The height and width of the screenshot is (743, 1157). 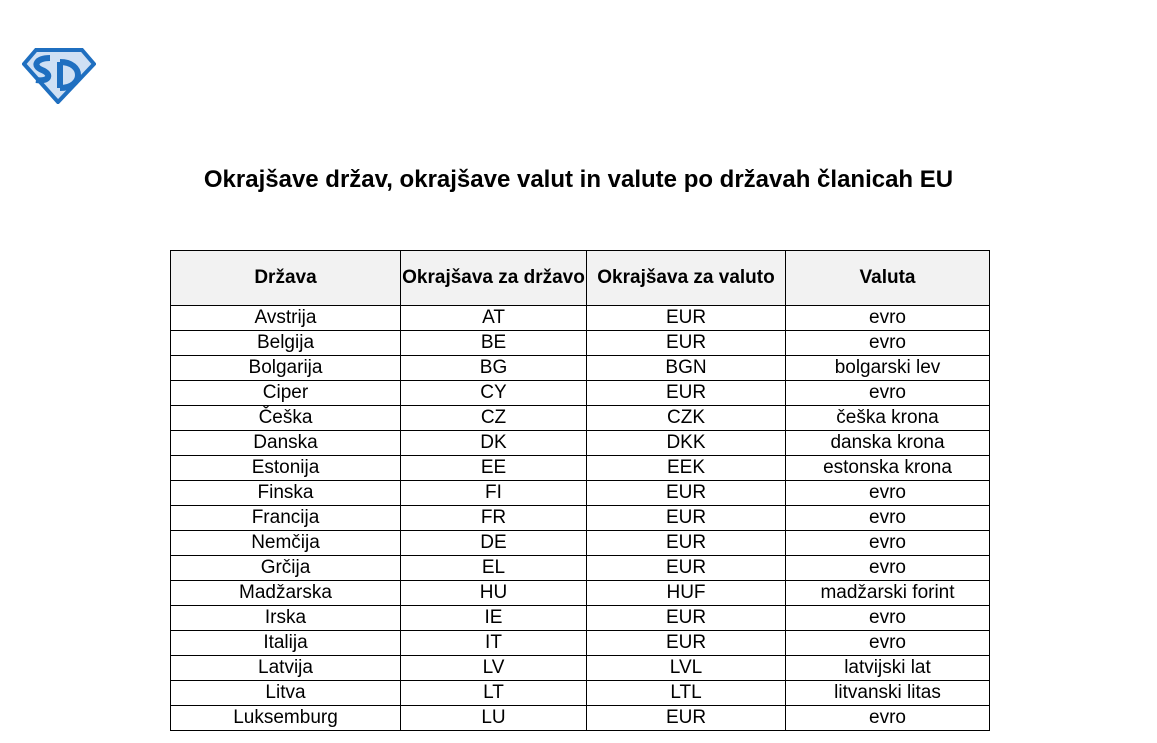 I want to click on table-cell: LVL, so click(x=686, y=668).